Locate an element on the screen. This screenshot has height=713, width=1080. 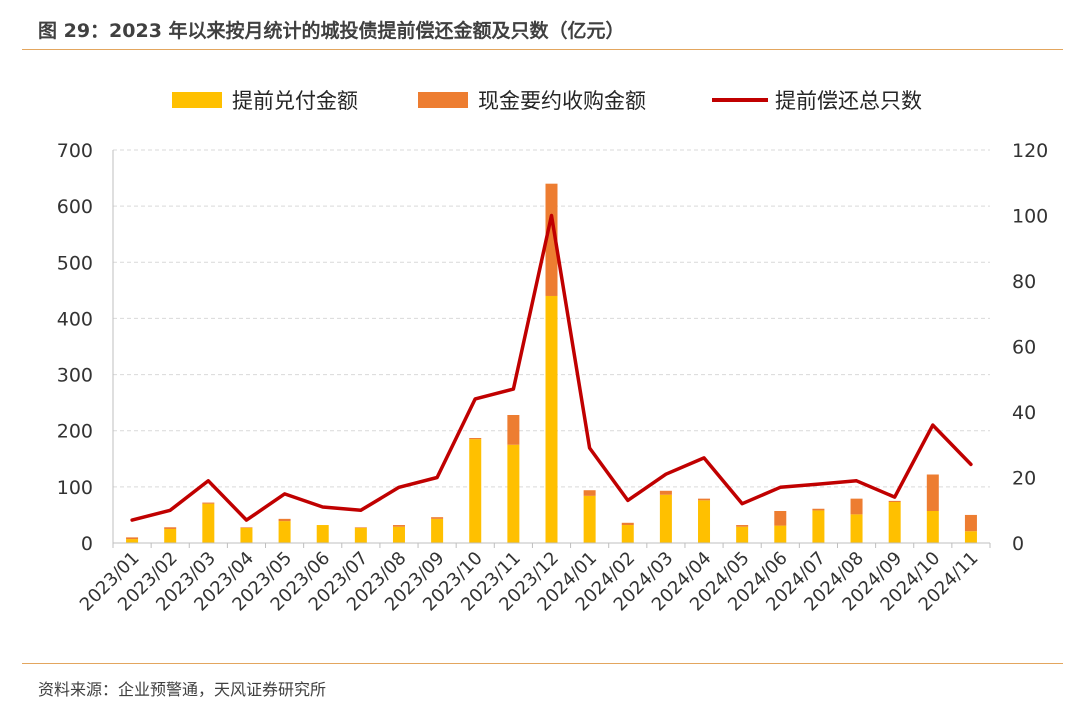
y-left-tick-label: 300 is located at coordinates (75, 376).